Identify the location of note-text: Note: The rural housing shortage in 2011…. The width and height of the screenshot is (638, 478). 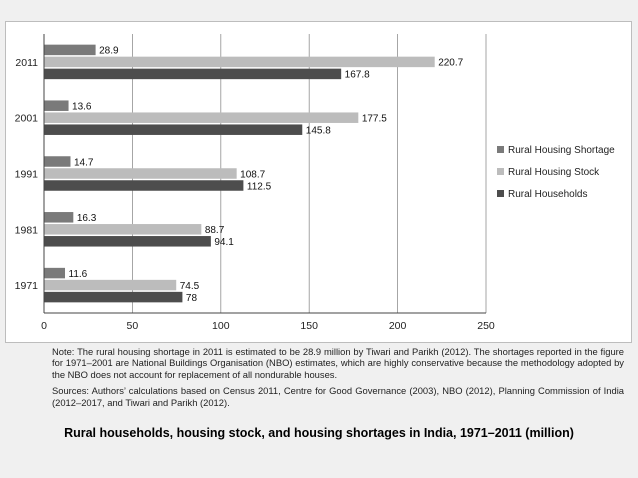
(338, 363).